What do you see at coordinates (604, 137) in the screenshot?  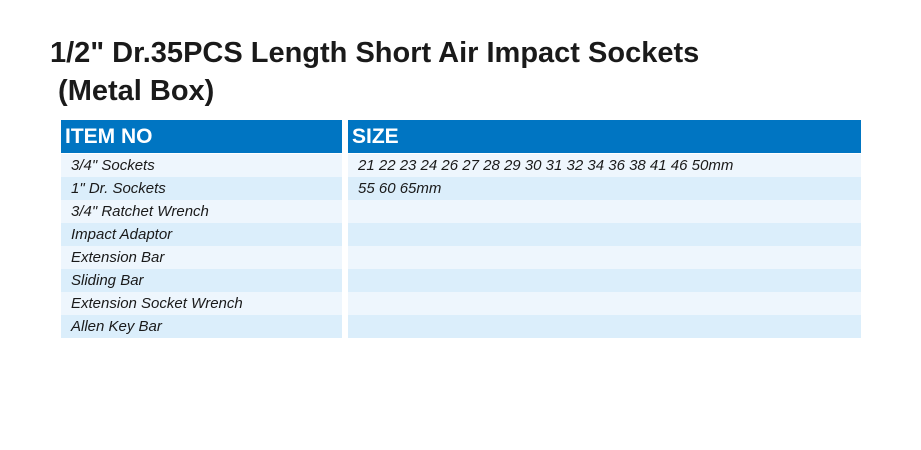 I see `header-size: SIZE` at bounding box center [604, 137].